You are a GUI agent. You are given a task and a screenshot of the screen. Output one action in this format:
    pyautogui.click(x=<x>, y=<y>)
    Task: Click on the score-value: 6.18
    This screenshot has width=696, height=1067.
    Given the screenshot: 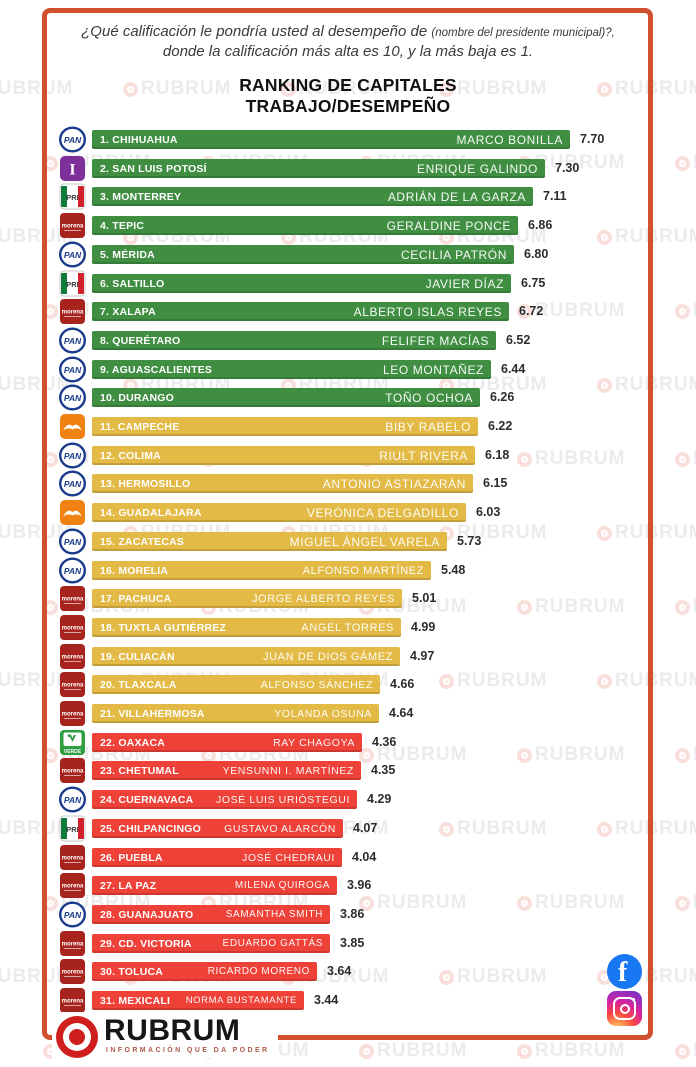 What is the action you would take?
    pyautogui.click(x=497, y=455)
    